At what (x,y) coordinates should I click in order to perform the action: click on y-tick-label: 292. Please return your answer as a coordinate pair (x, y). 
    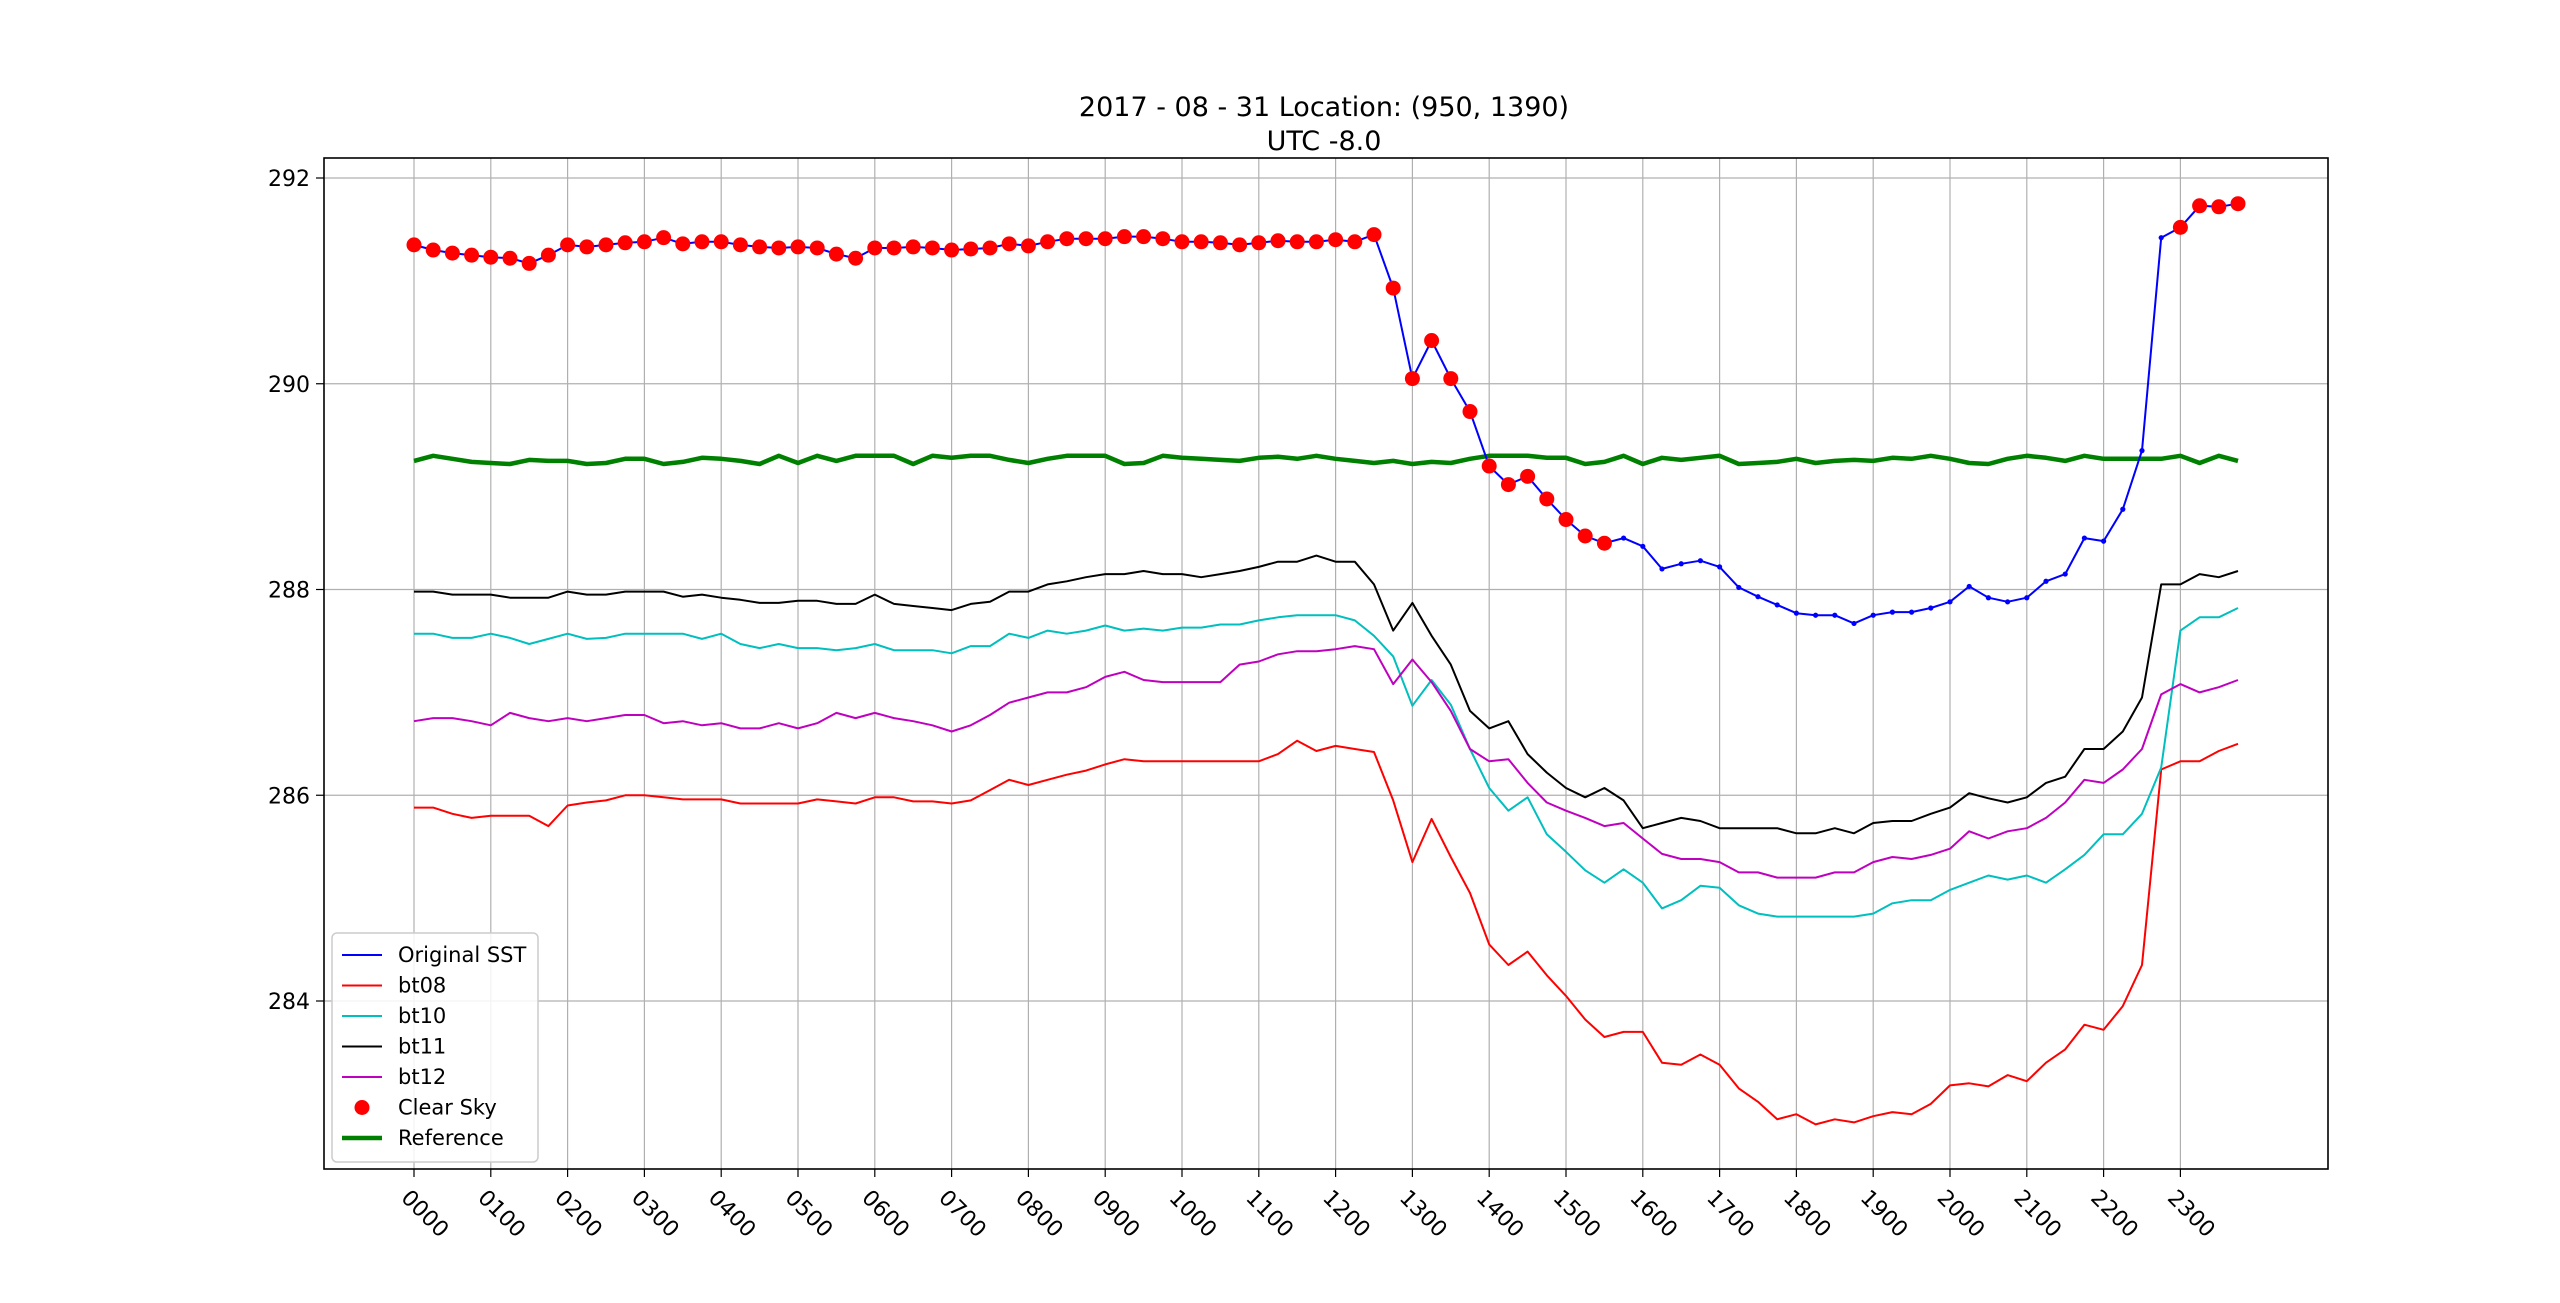
    Looking at the image, I should click on (289, 179).